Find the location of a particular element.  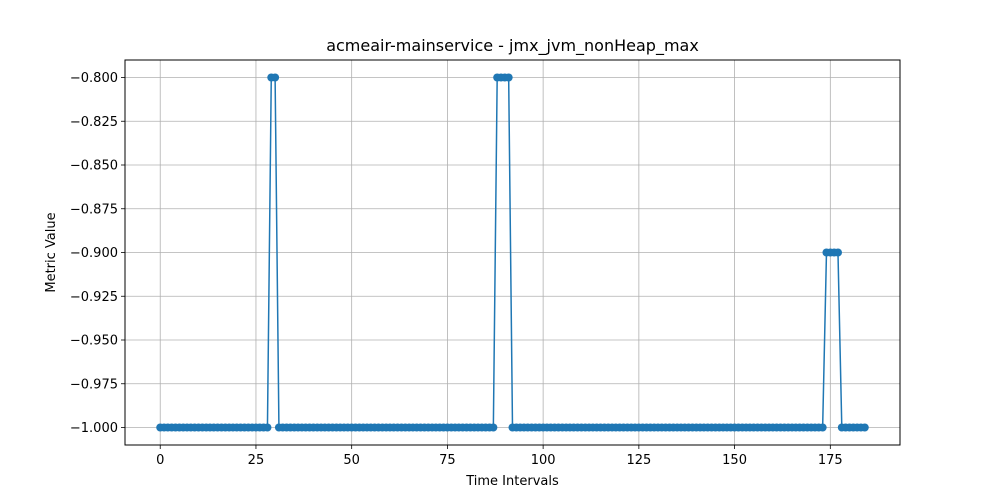

x-tick-label: 75 is located at coordinates (447, 460).